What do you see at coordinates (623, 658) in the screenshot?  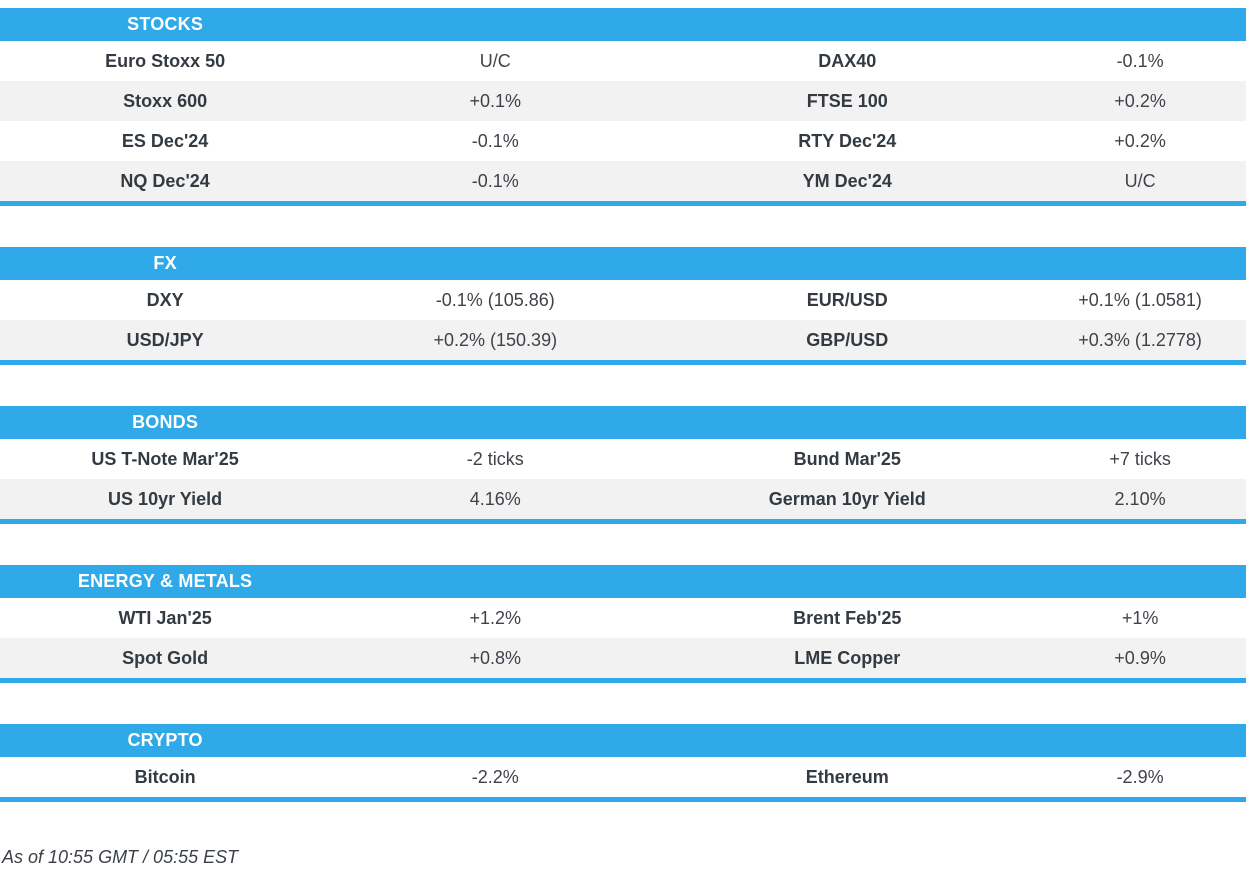 I see `market-row: Spot Gold +0.8% LME Copper +0.9%` at bounding box center [623, 658].